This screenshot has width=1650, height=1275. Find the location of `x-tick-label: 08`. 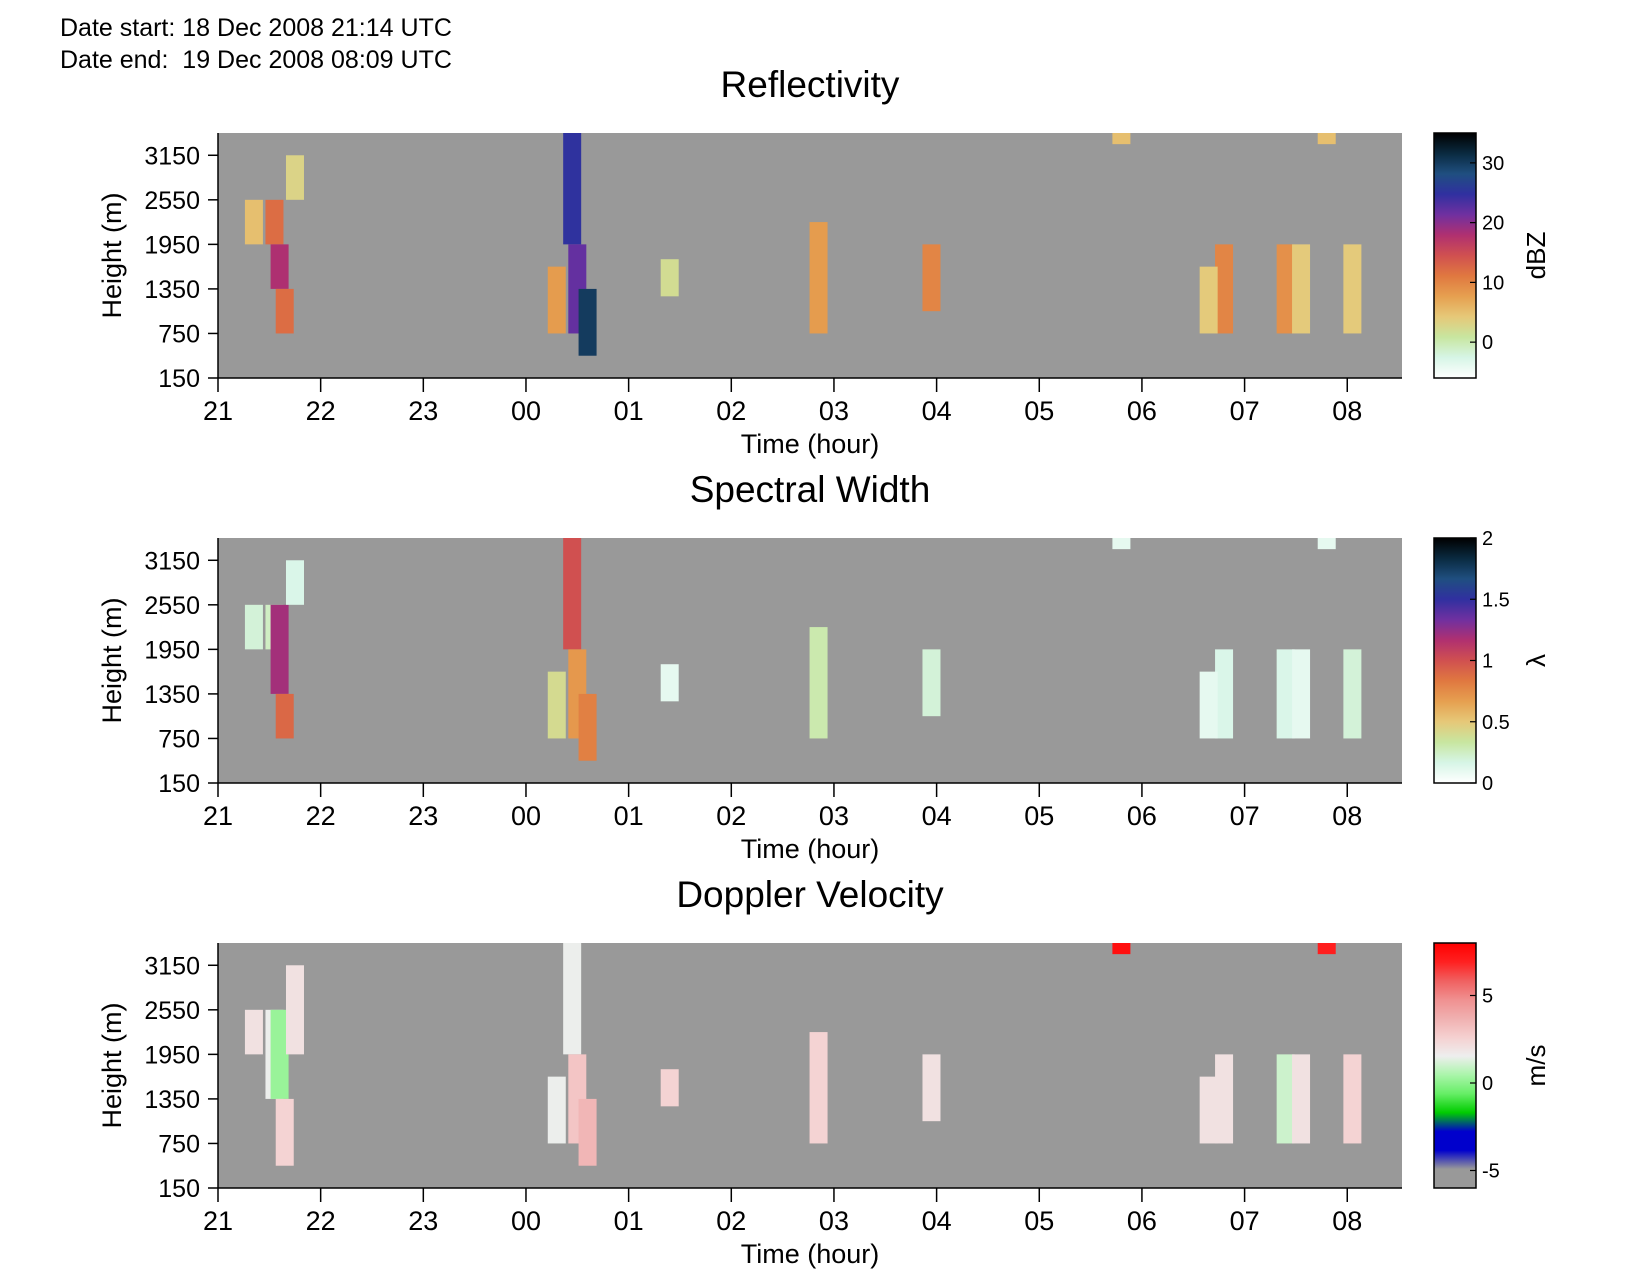

x-tick-label: 08 is located at coordinates (1347, 1221).